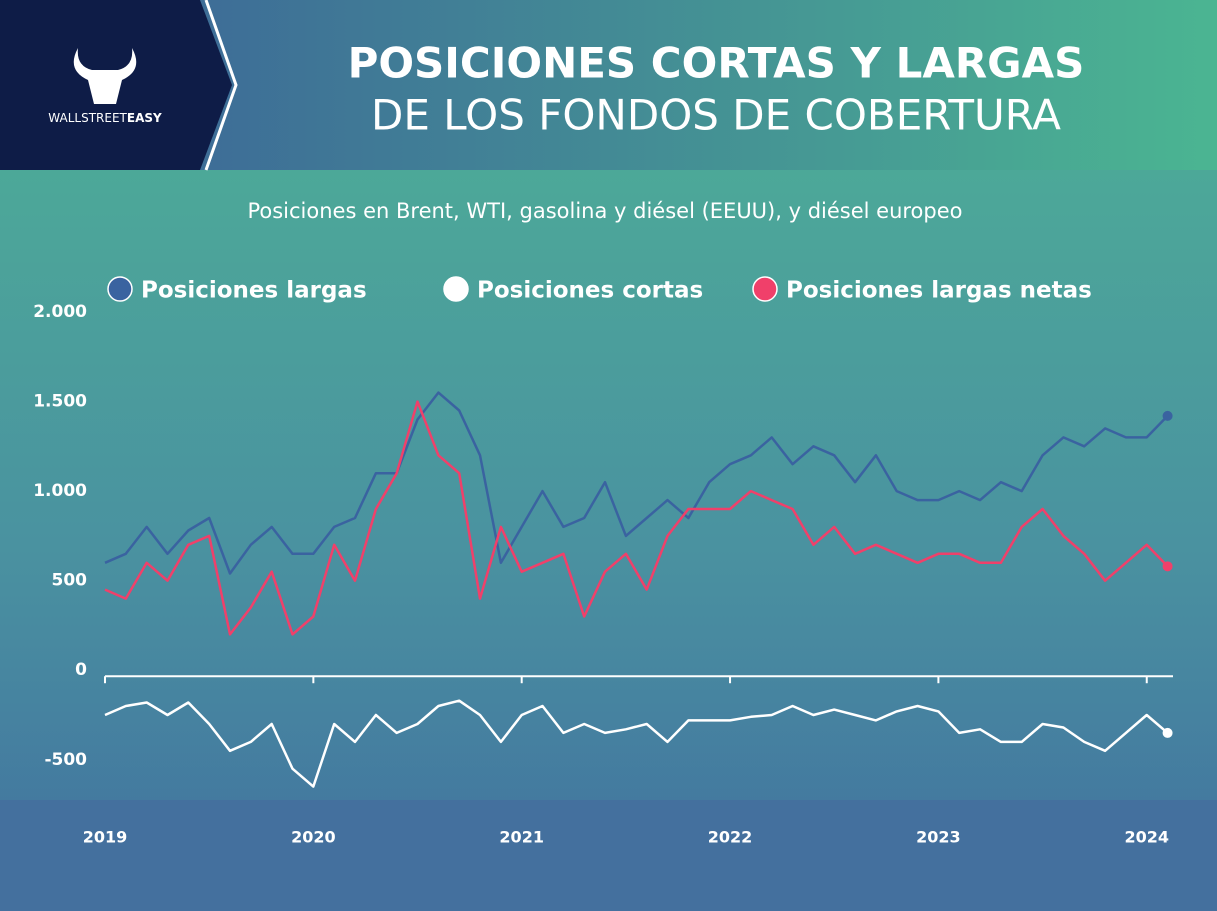  What do you see at coordinates (938, 837) in the screenshot?
I see `x-tick-label: 2023` at bounding box center [938, 837].